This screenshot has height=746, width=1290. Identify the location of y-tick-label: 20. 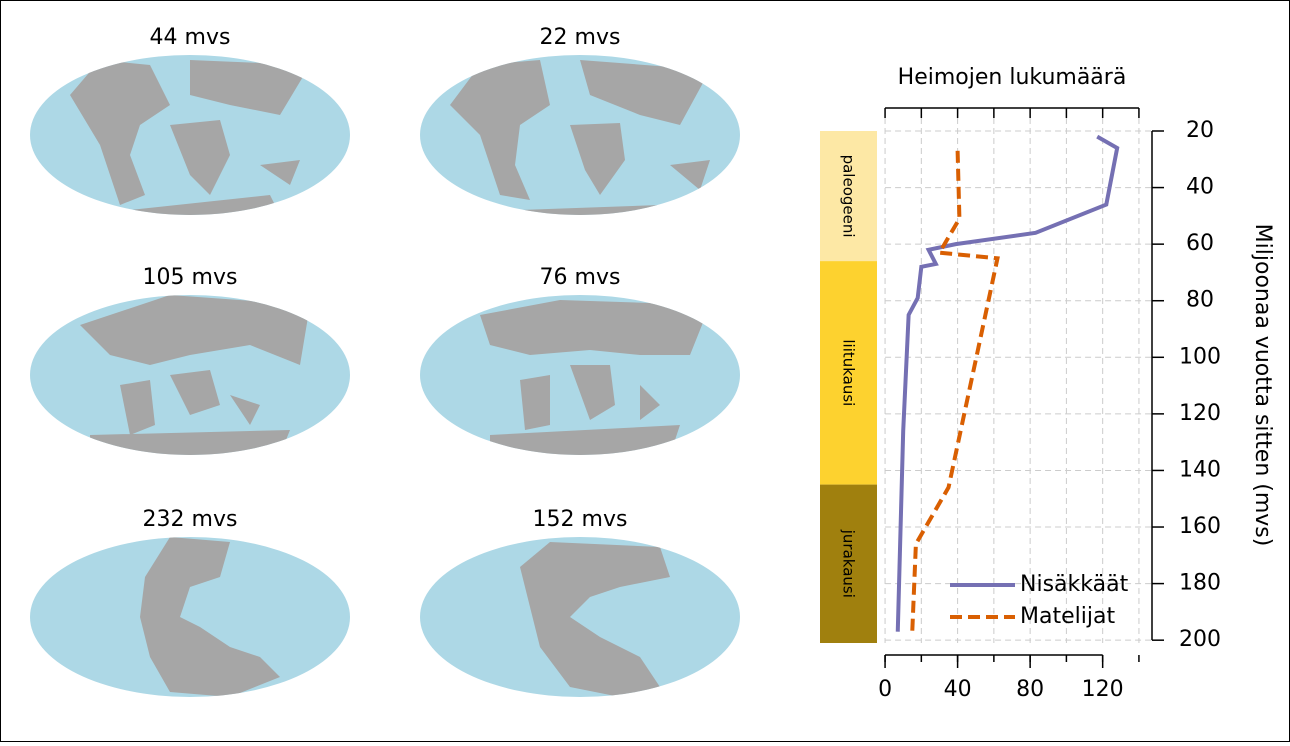
(1200, 130).